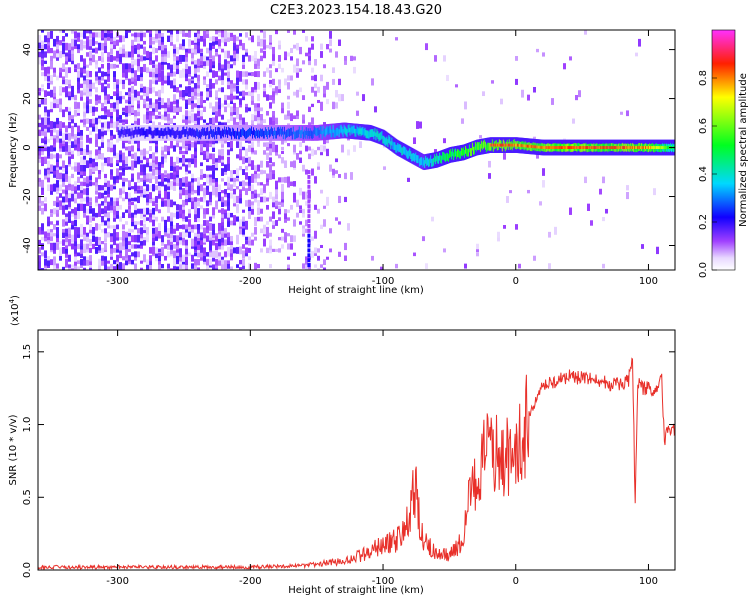  What do you see at coordinates (383, 281) in the screenshot?
I see `x-tick-label: -100` at bounding box center [383, 281].